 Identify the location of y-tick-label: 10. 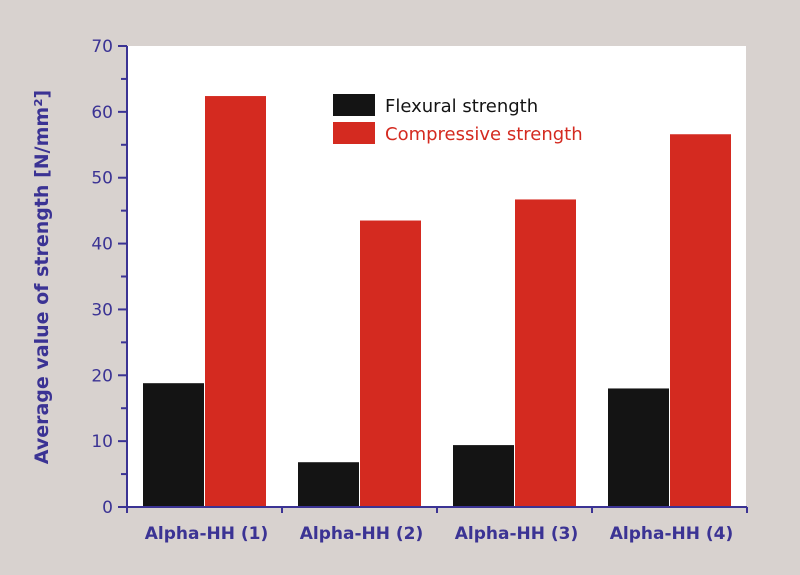
(102, 442).